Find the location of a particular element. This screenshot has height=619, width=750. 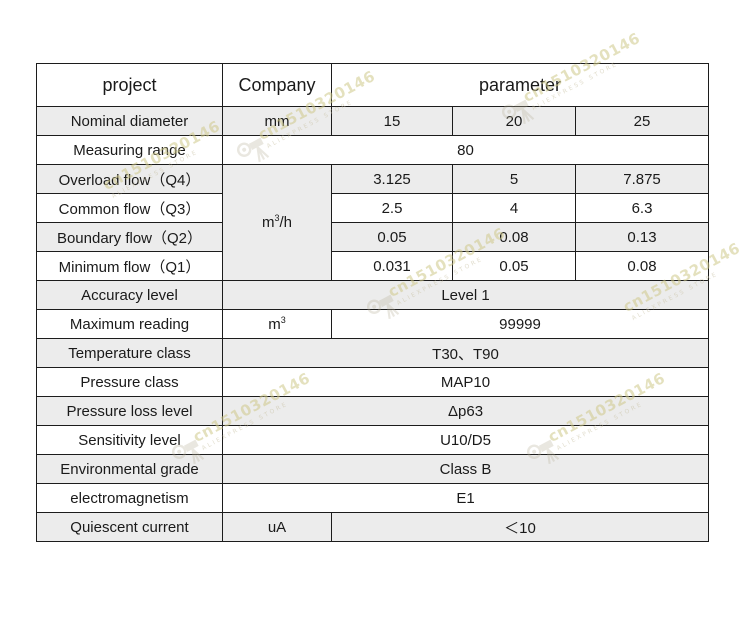

row-label-environmental-grade: Environmental grade is located at coordinates (129, 469).